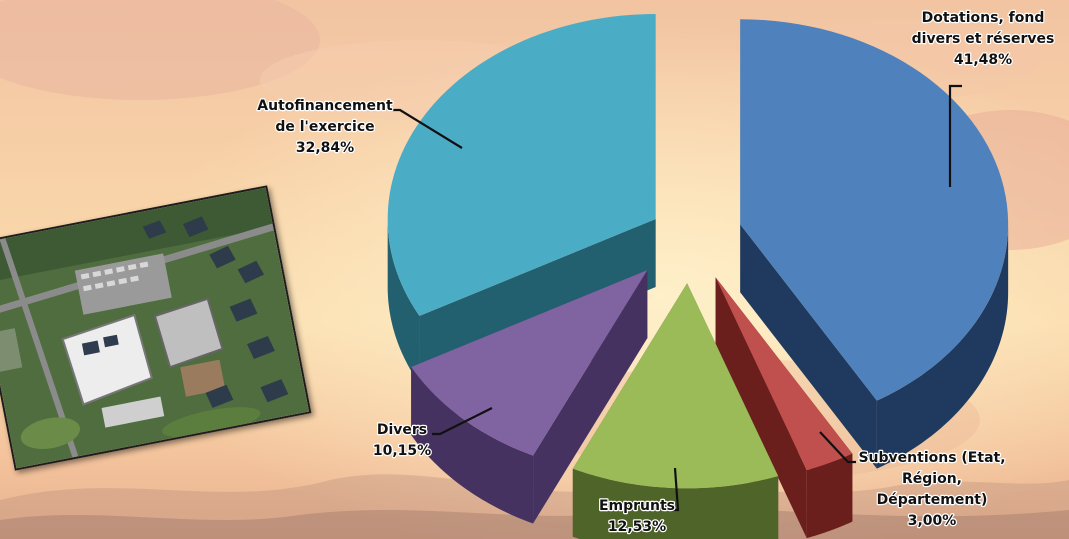  What do you see at coordinates (931, 458) in the screenshot?
I see `slice-category-label: Subventions (Etat,` at bounding box center [931, 458].